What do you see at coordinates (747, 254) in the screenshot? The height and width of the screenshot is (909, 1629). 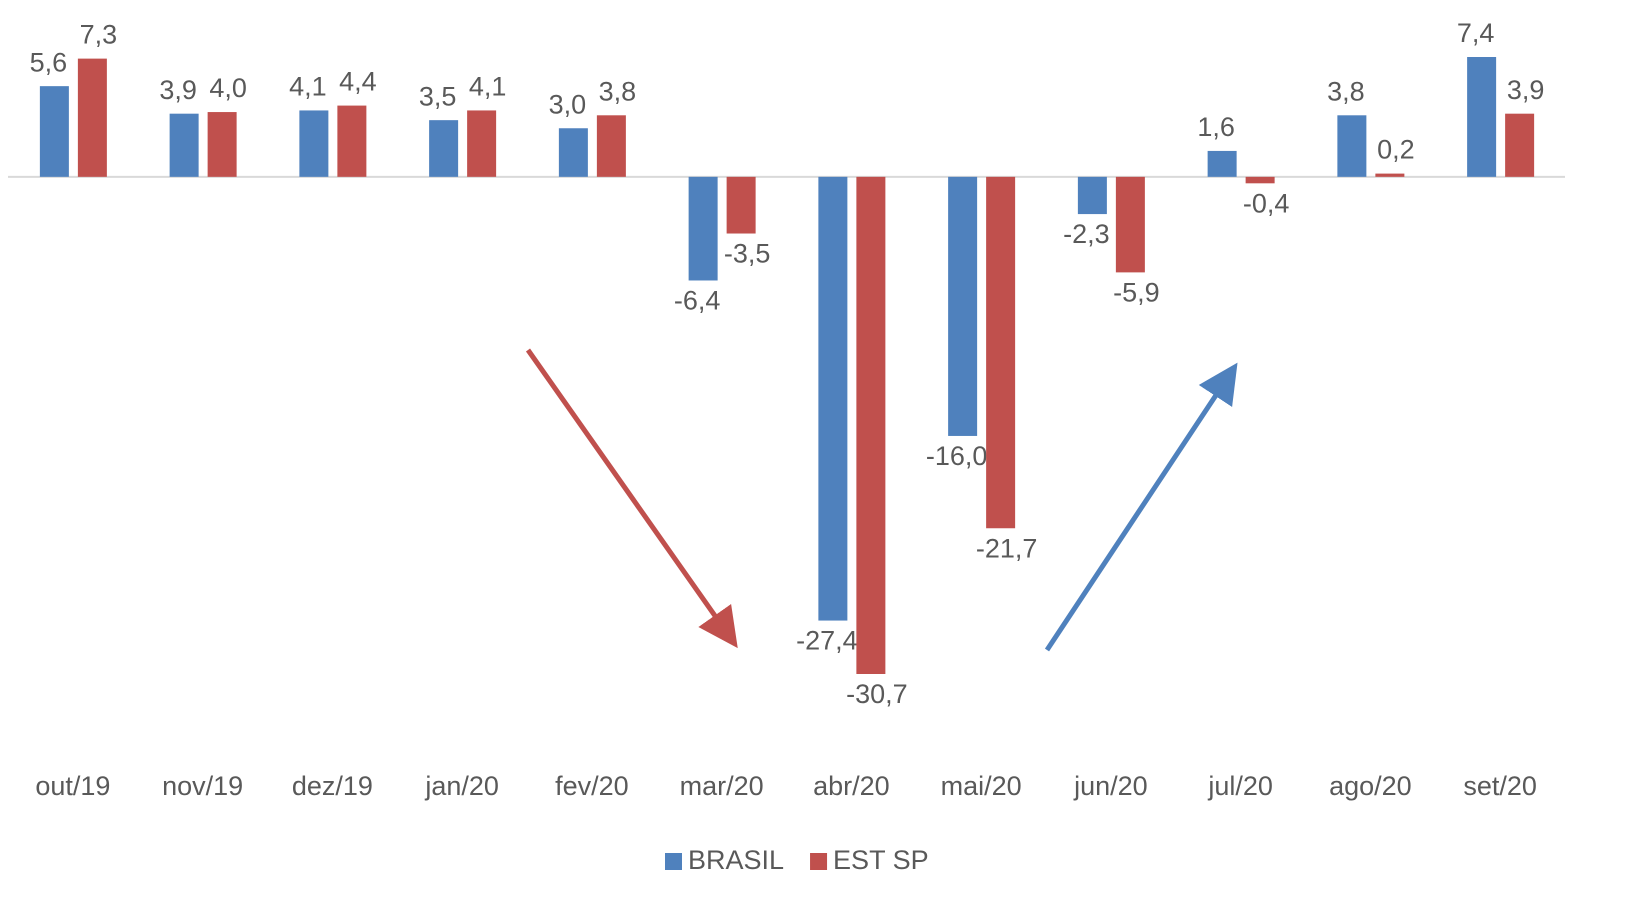 I see `data-label: -3,5` at bounding box center [747, 254].